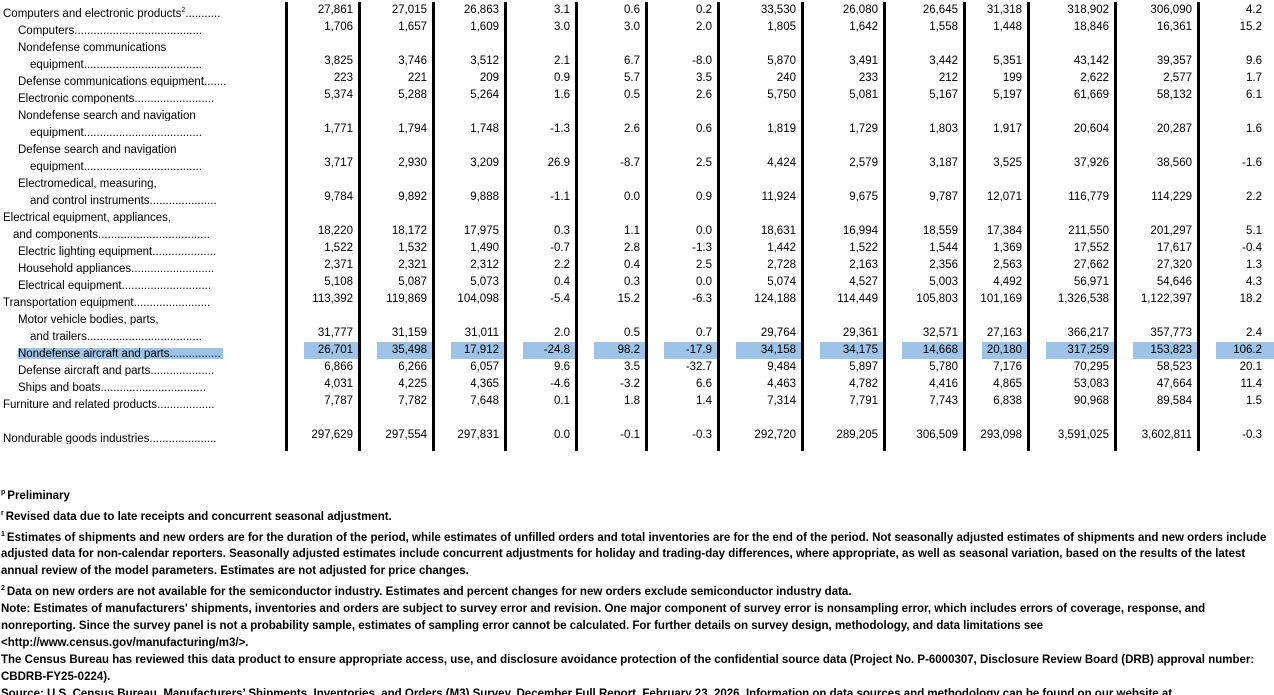  Describe the element at coordinates (1083, 435) in the screenshot. I see `cell-value: 3,591,025` at that location.